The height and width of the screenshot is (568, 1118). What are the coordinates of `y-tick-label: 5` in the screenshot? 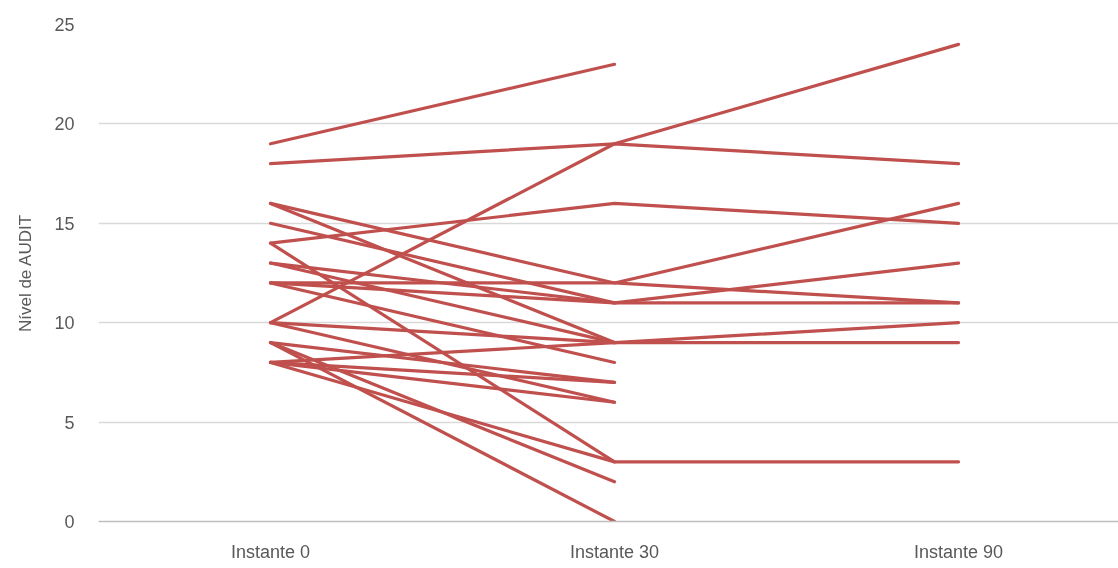 It's located at (69, 422).